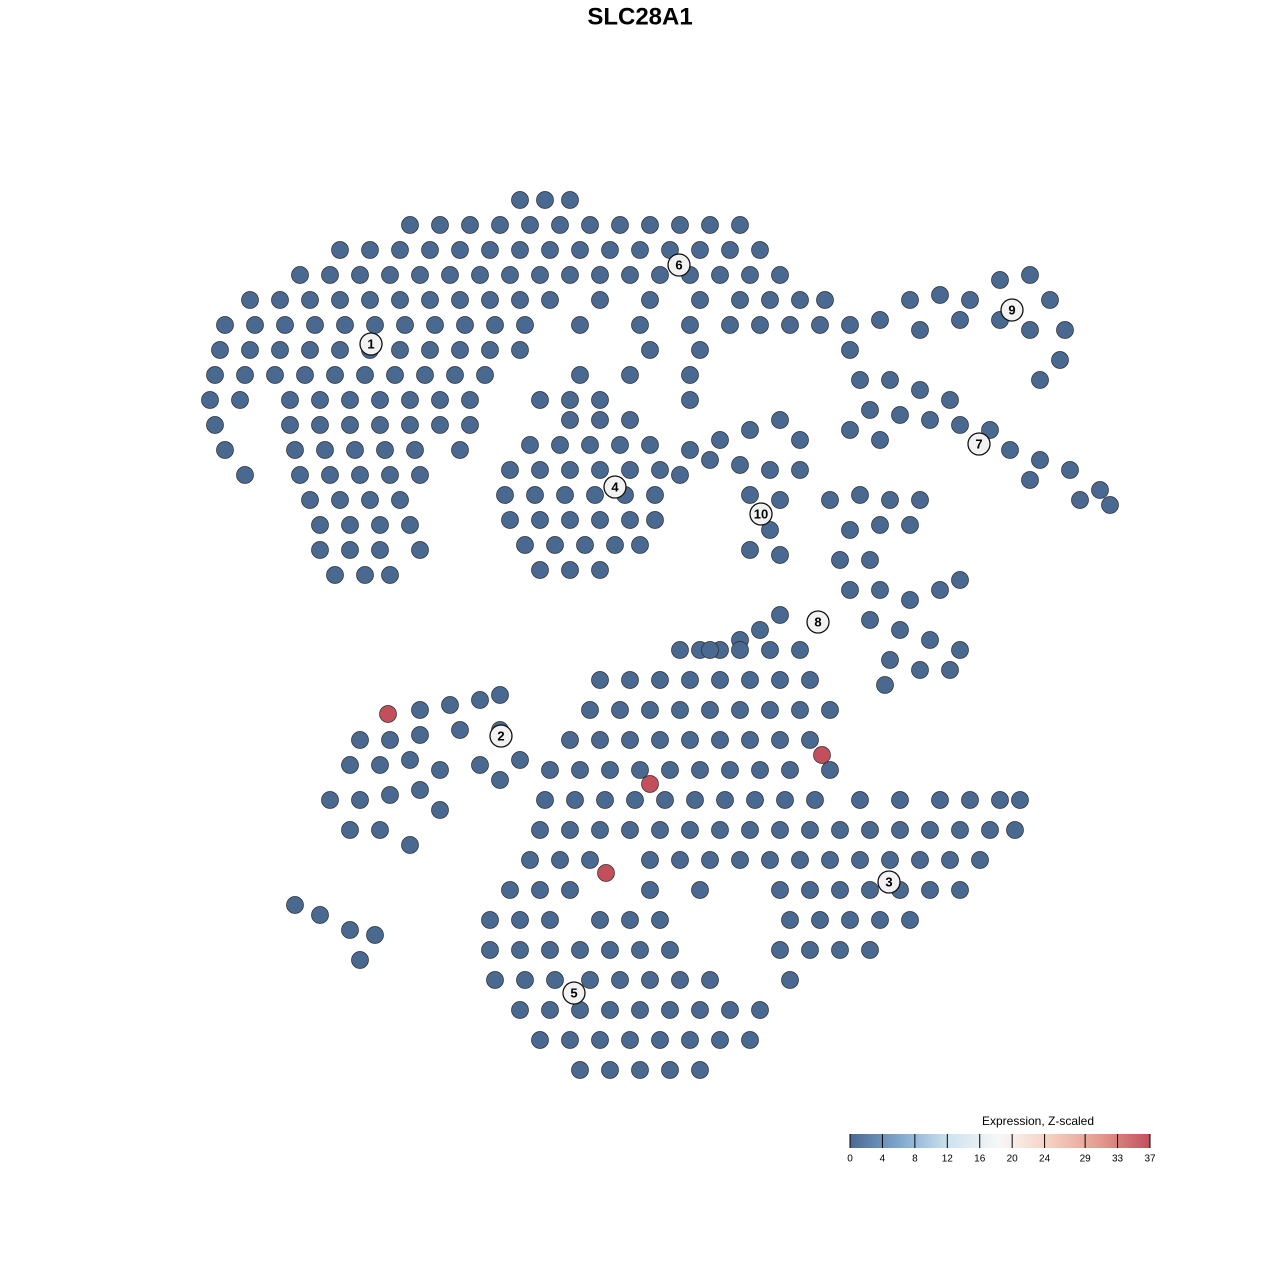 This screenshot has width=1280, height=1280. Describe the element at coordinates (915, 1159) in the screenshot. I see `colorbar-tick-label: 8` at that location.